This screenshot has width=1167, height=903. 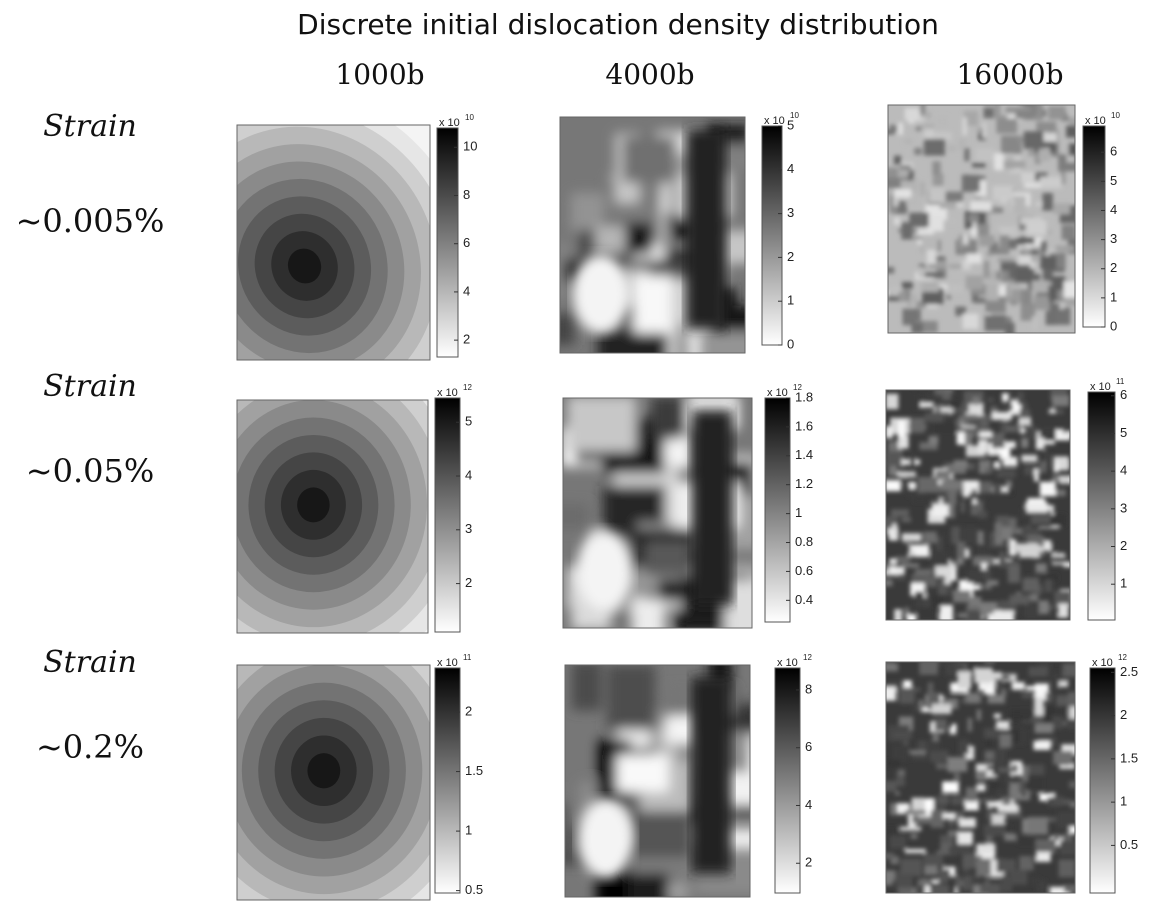 I want to click on colorbar-tick-label: 0.8, so click(x=804, y=541).